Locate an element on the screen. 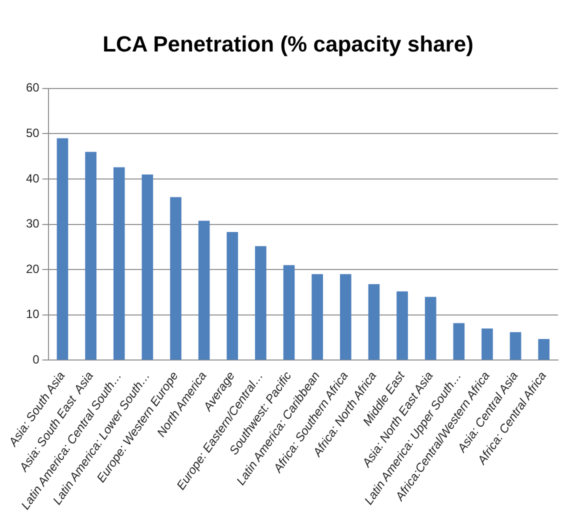 The image size is (576, 528). y-tick-label: 0 is located at coordinates (36, 359).